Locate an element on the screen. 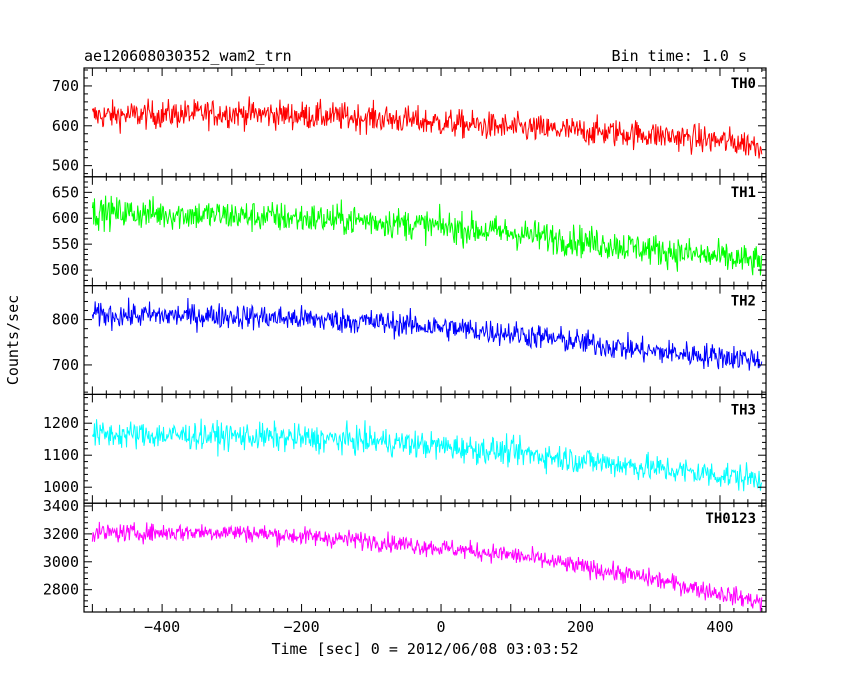 The height and width of the screenshot is (685, 850). x-tick-label: 0 is located at coordinates (441, 627).